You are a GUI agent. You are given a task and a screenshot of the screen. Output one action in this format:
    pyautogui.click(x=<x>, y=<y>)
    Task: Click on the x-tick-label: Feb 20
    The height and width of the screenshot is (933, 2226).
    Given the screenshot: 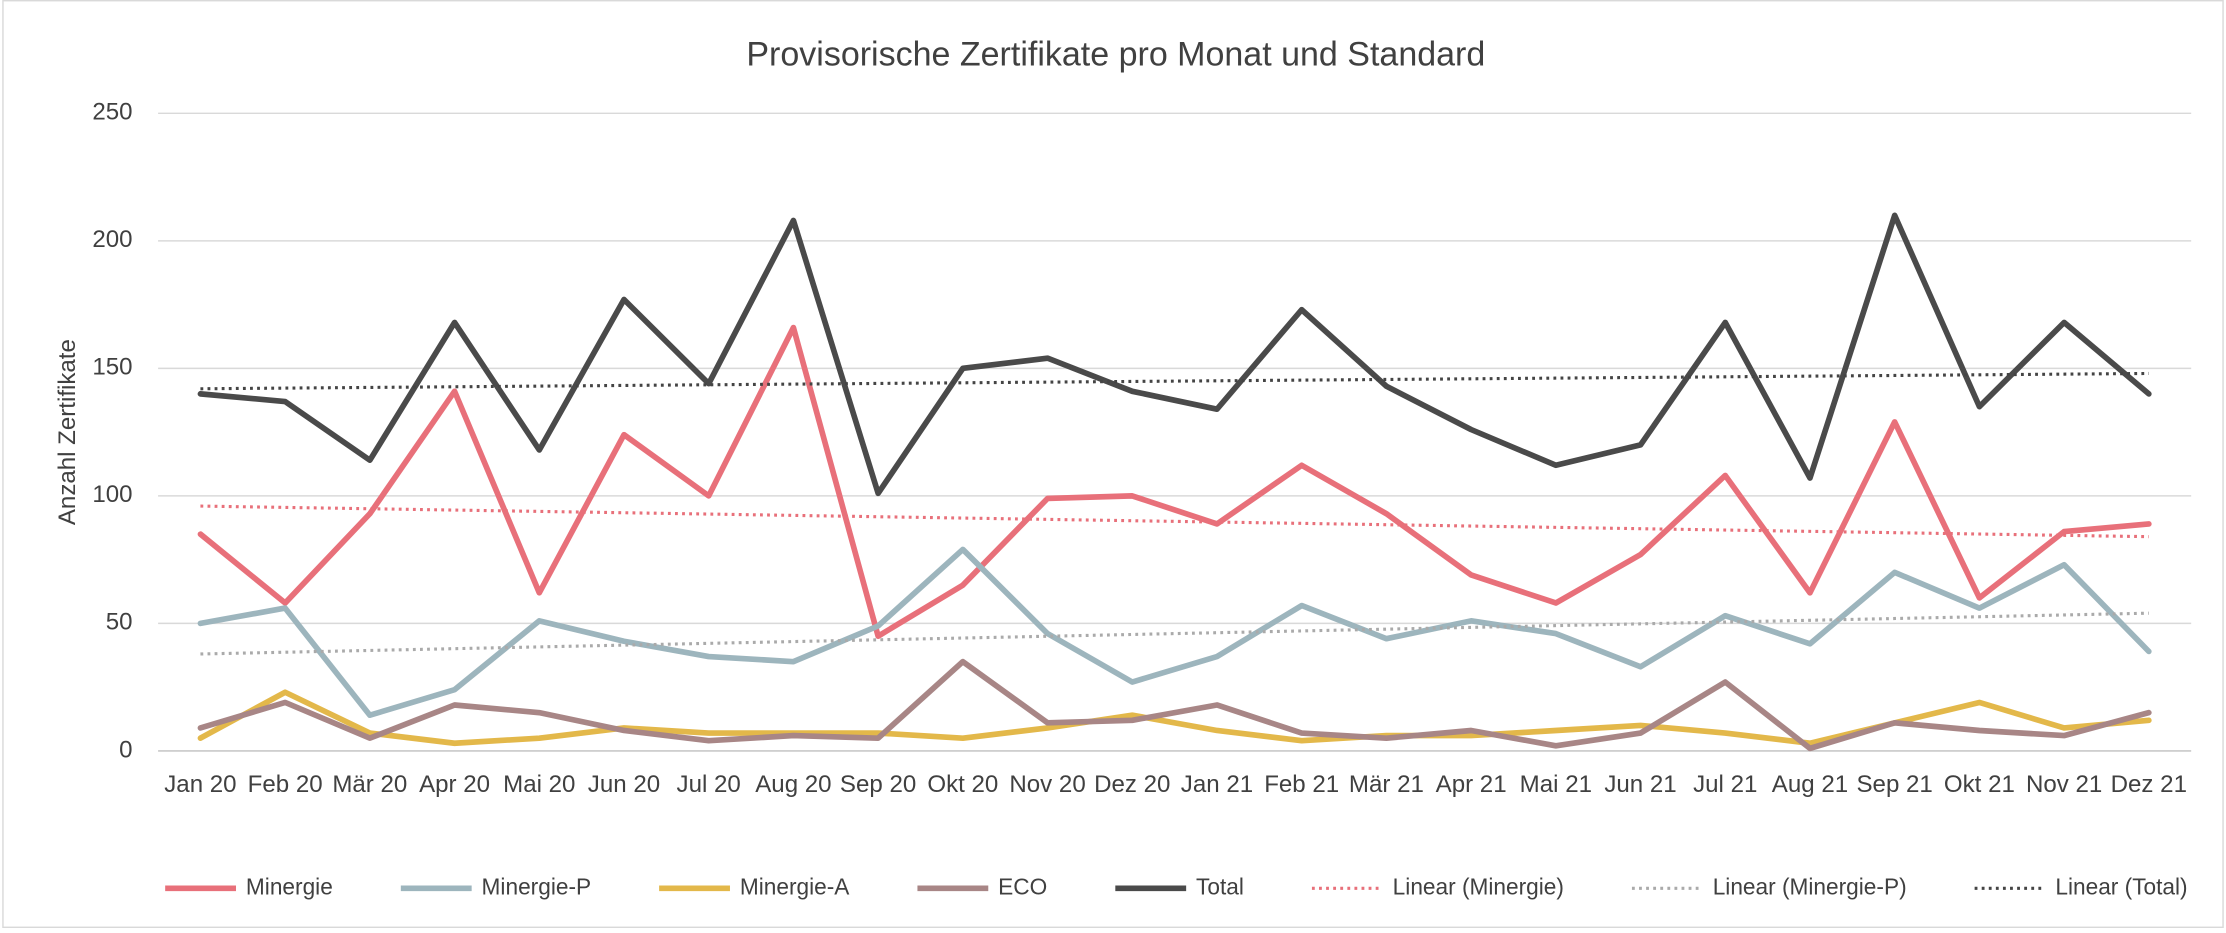 What is the action you would take?
    pyautogui.click(x=285, y=784)
    